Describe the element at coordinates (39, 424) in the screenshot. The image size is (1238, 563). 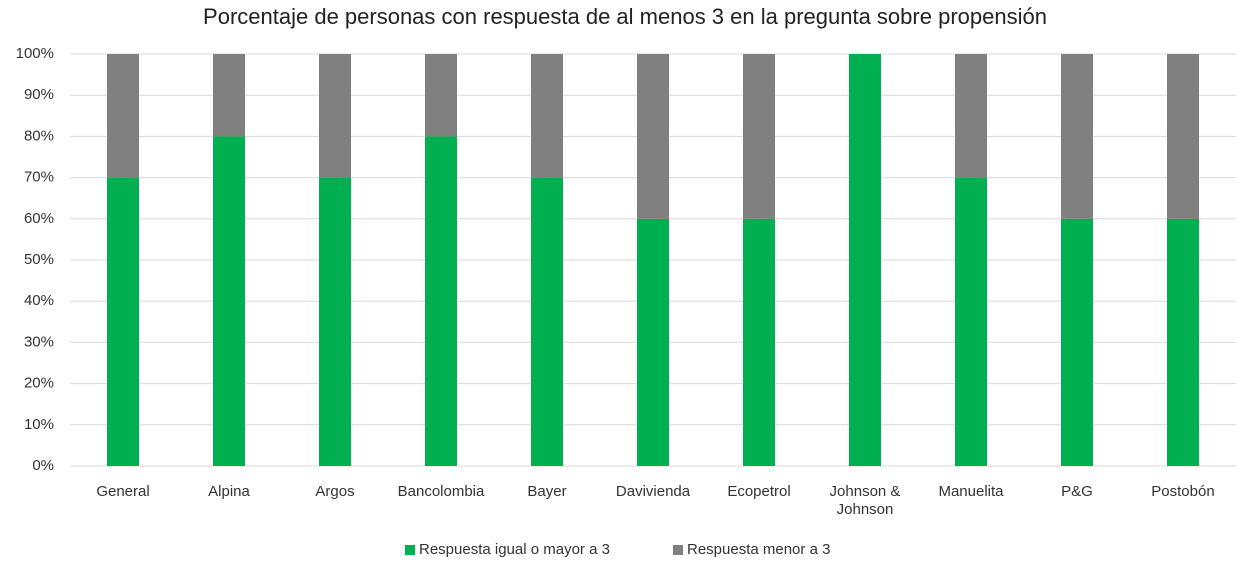
I see `y-tick-label: 10%` at that location.